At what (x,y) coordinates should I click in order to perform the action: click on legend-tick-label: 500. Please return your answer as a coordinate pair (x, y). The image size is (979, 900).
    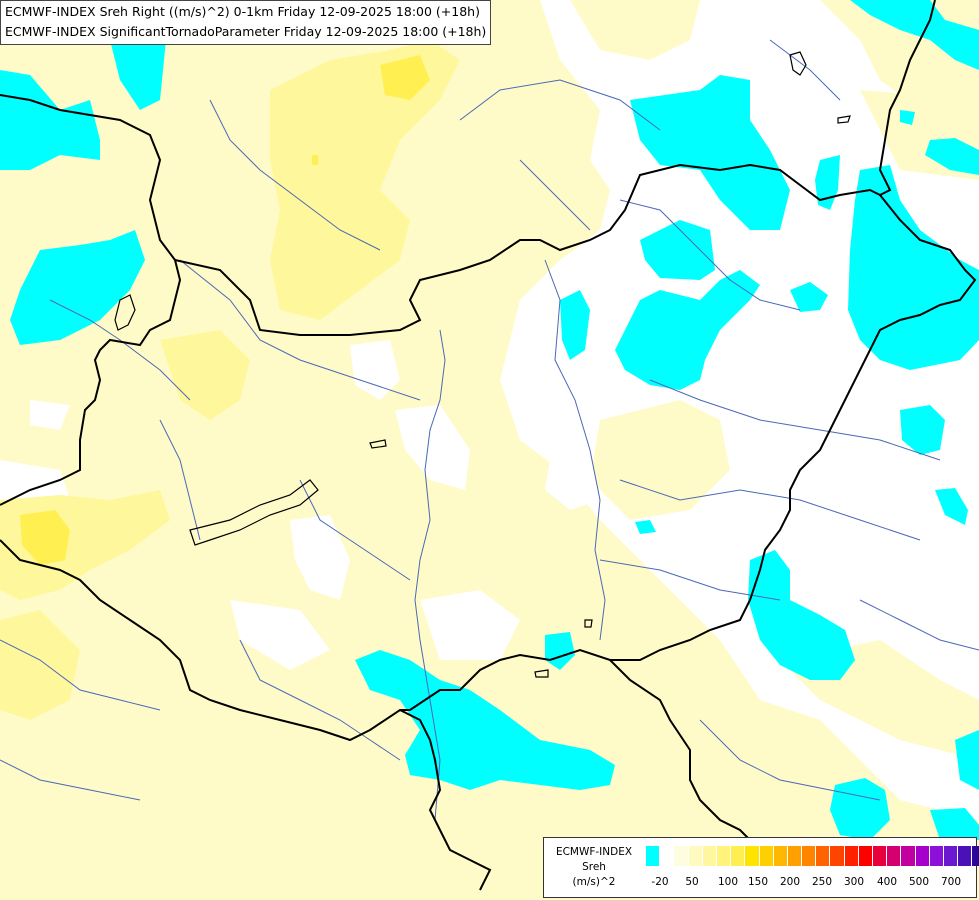
    Looking at the image, I should click on (919, 882).